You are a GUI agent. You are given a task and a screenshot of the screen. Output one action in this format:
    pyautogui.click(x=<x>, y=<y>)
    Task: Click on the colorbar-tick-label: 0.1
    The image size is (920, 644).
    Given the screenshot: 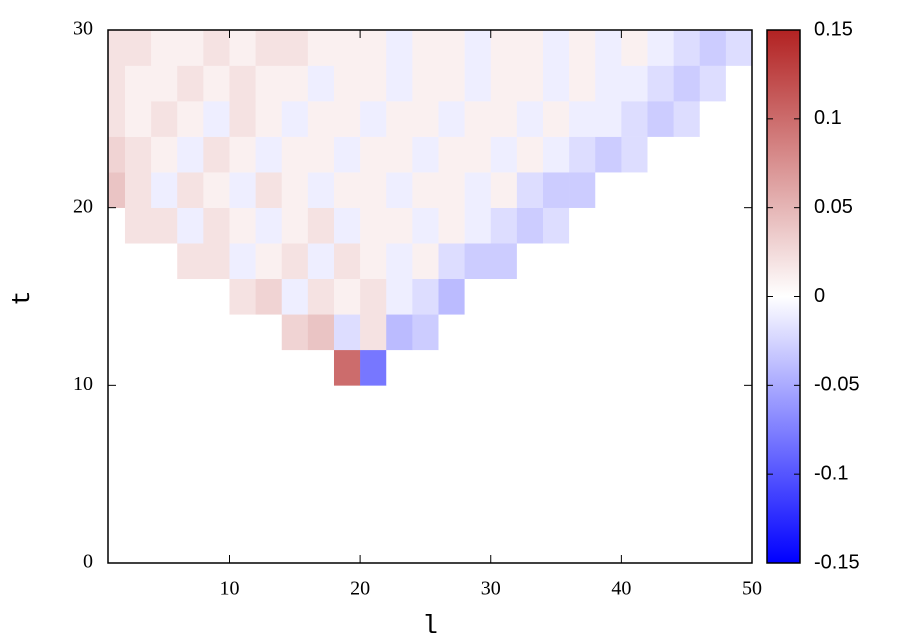 What is the action you would take?
    pyautogui.click(x=828, y=118)
    